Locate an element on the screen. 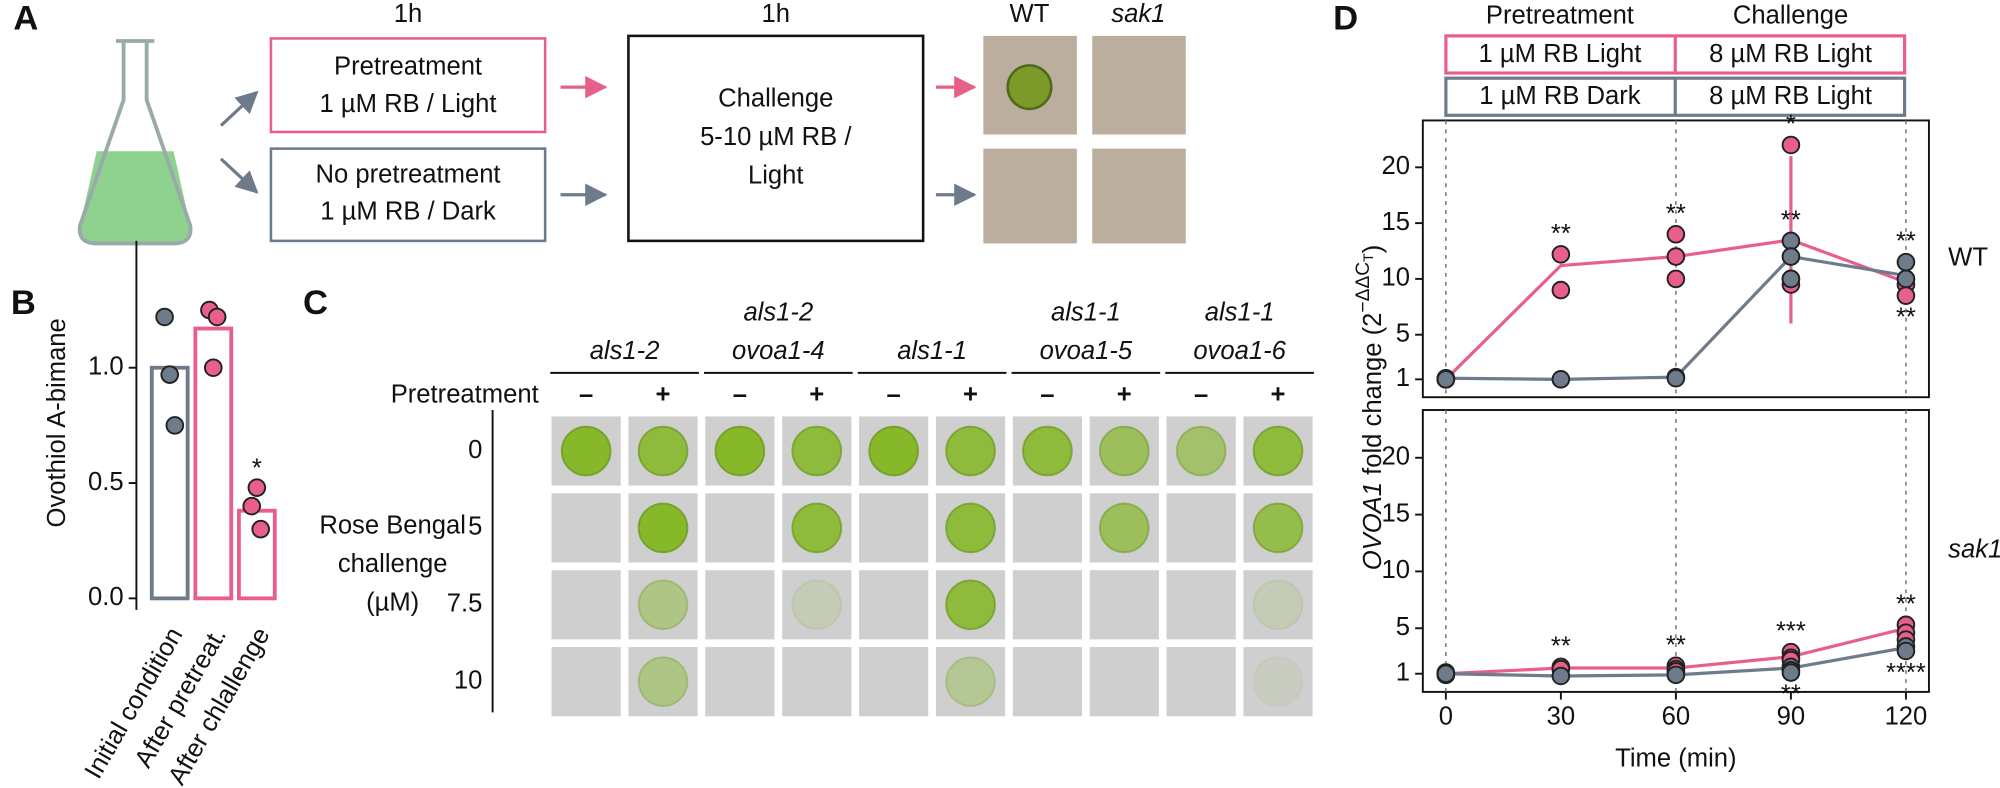  concentration: 5 is located at coordinates (475, 527).